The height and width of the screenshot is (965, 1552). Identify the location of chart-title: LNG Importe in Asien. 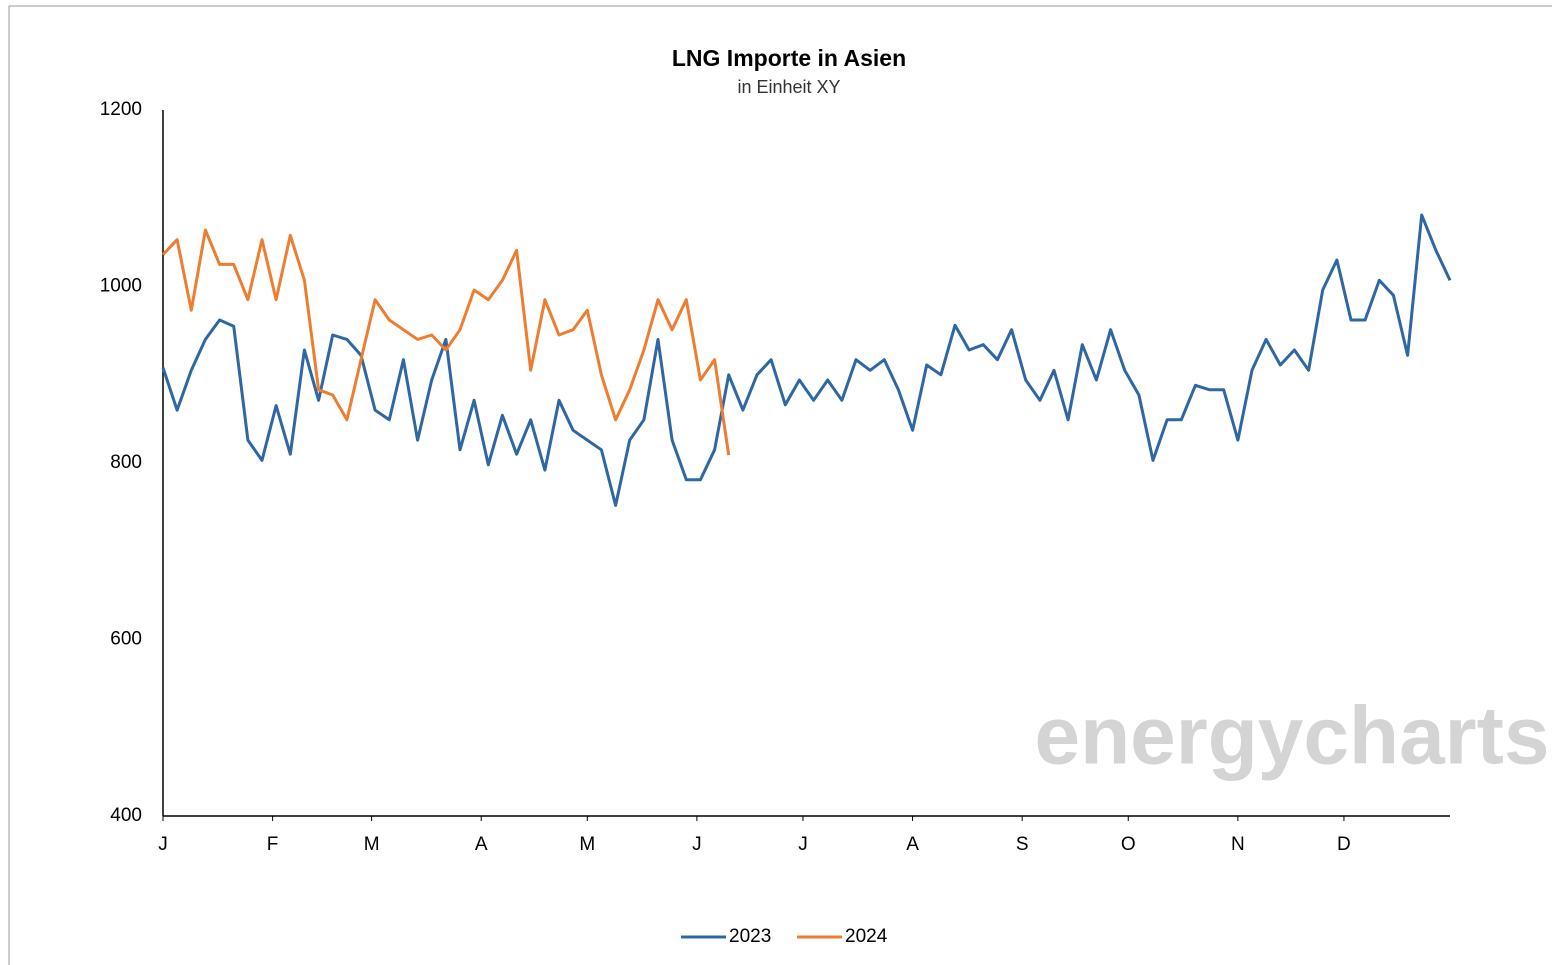
(789, 58).